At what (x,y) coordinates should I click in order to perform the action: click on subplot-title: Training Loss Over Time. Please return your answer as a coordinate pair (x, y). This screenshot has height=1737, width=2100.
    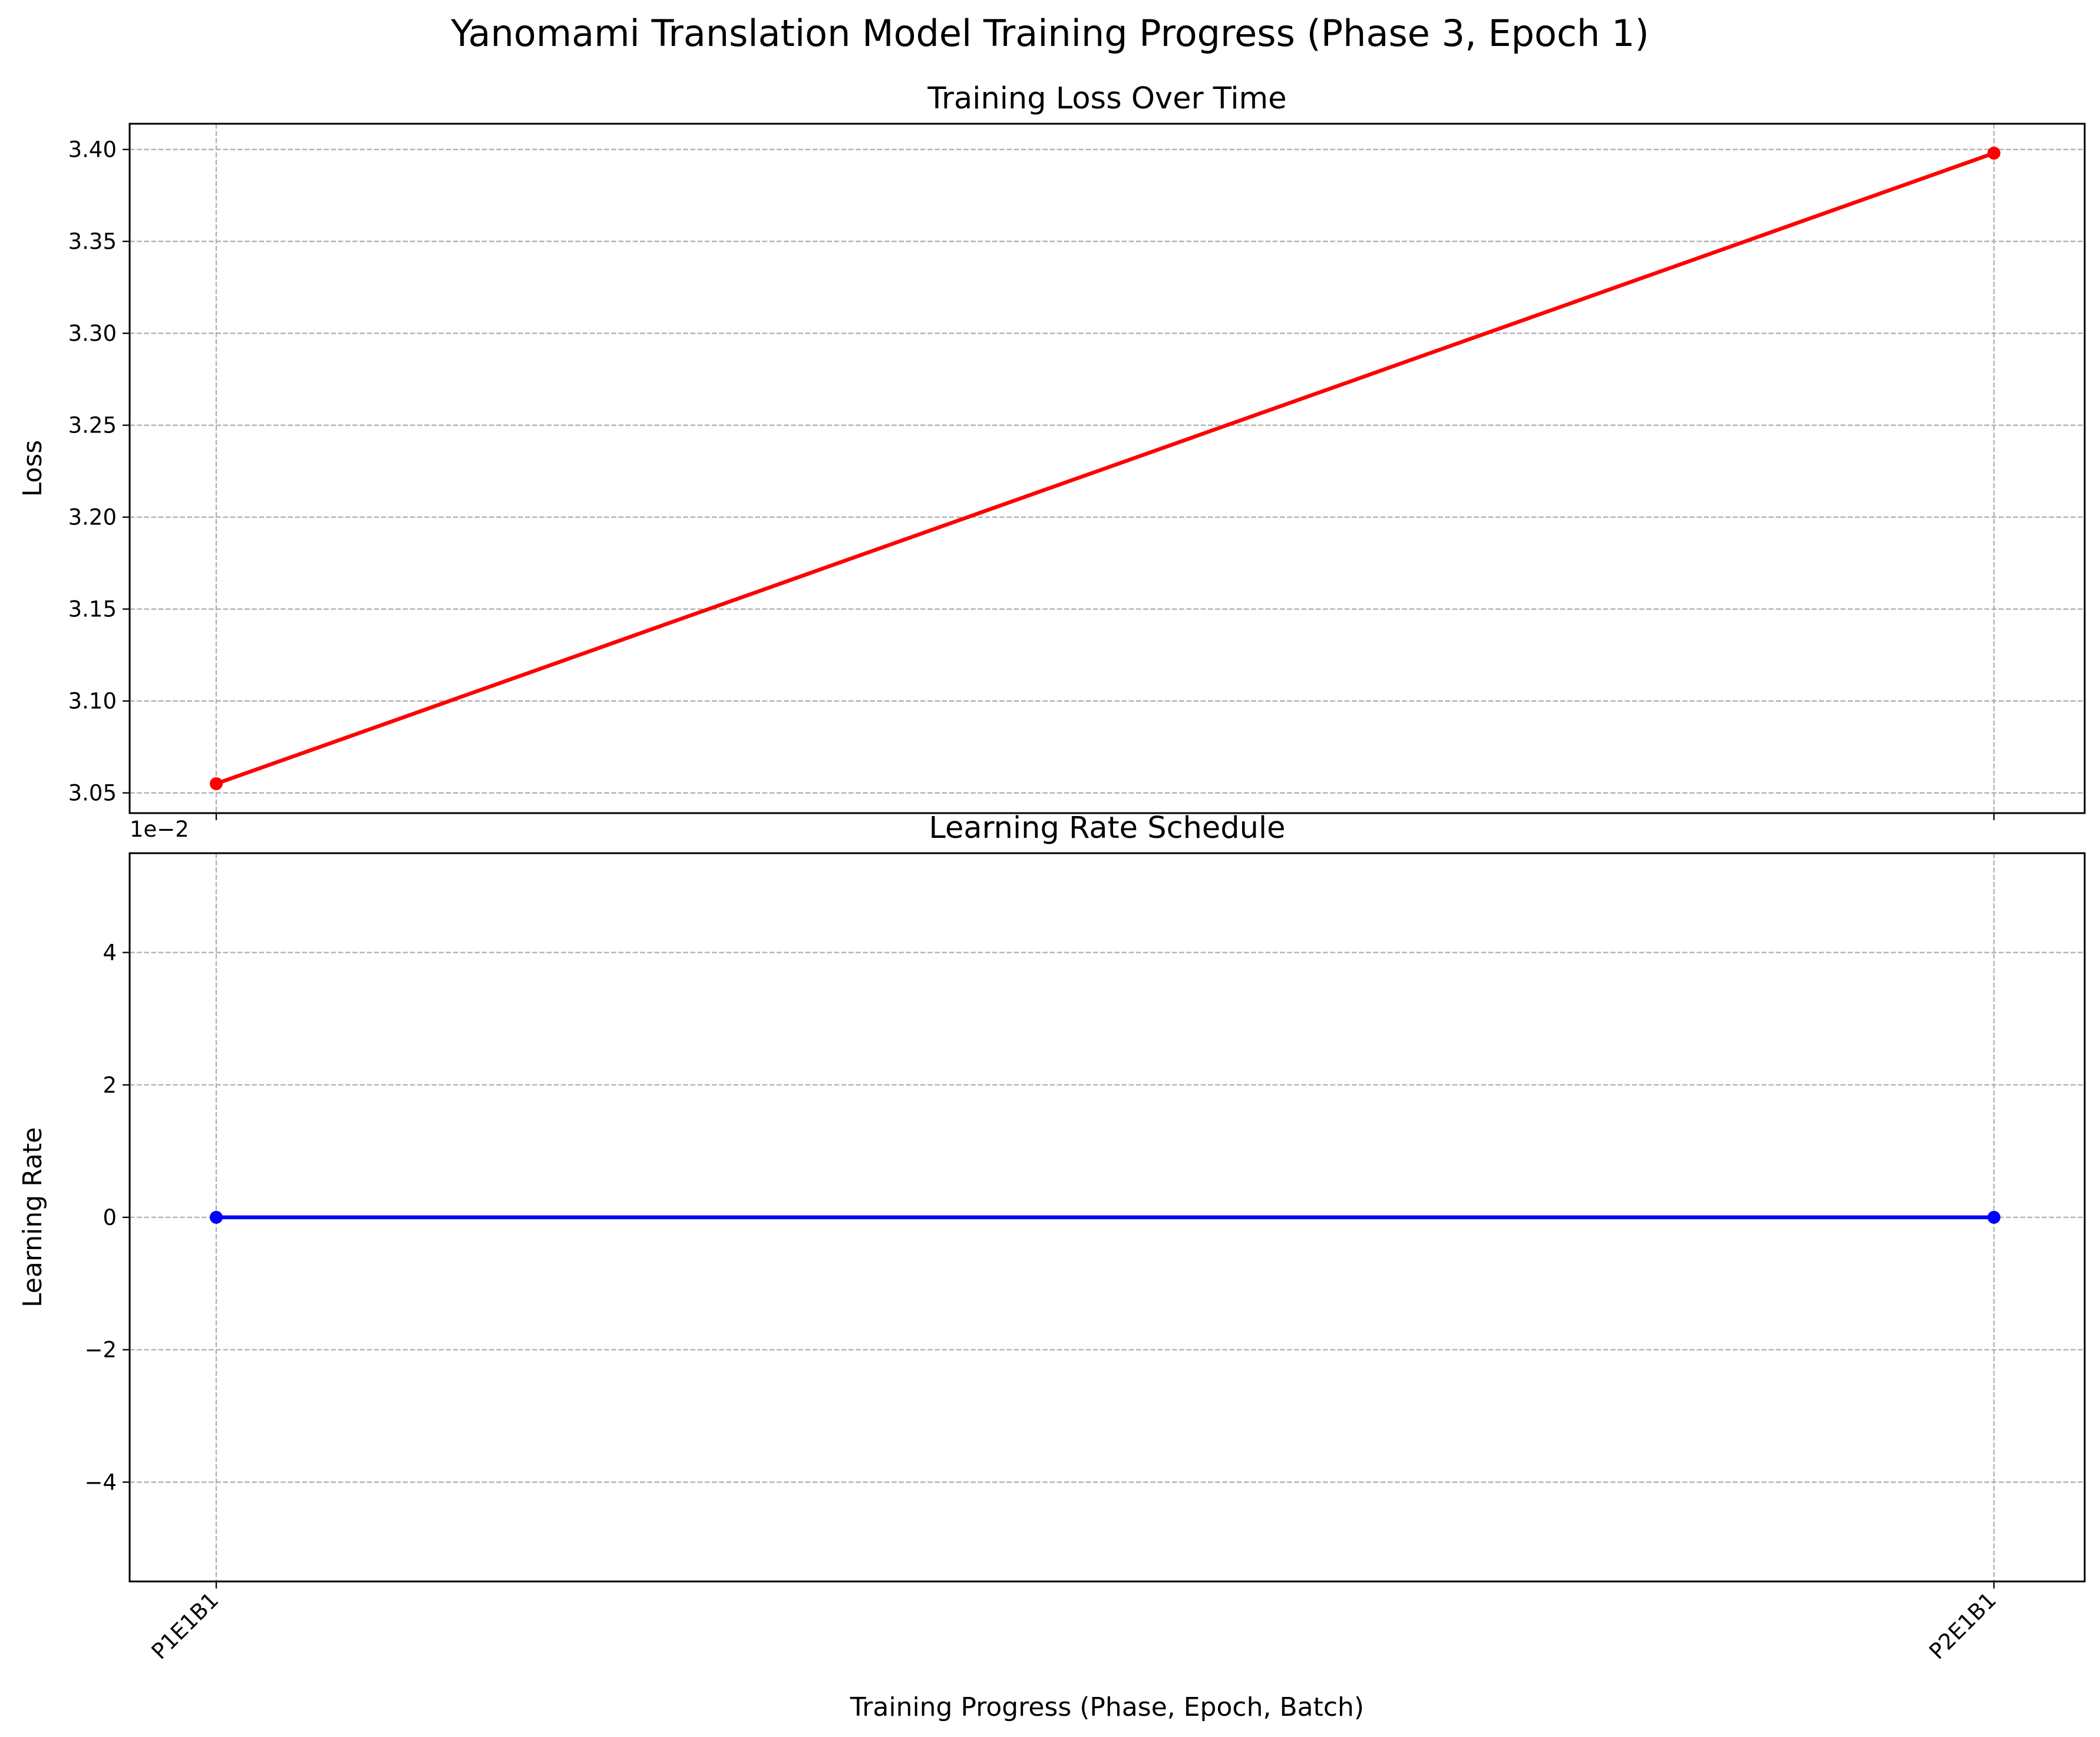
    Looking at the image, I should click on (1106, 98).